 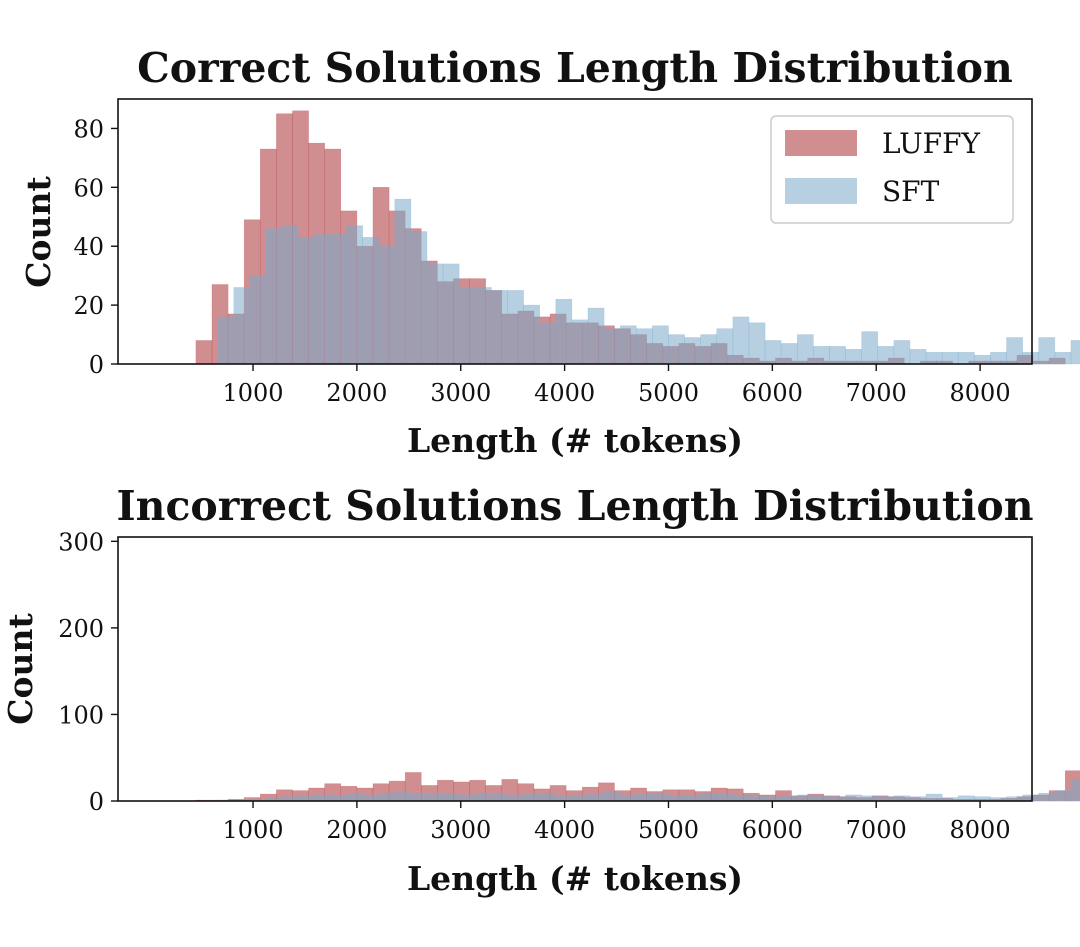 I want to click on y-tick-label: 300, so click(x=81, y=542).